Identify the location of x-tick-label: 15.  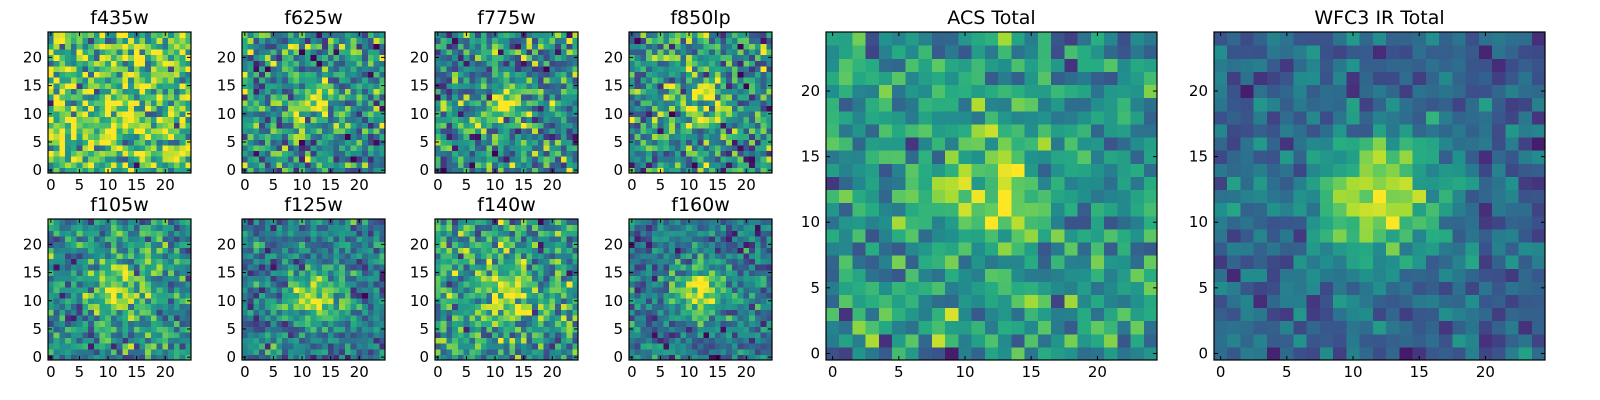
(136, 372).